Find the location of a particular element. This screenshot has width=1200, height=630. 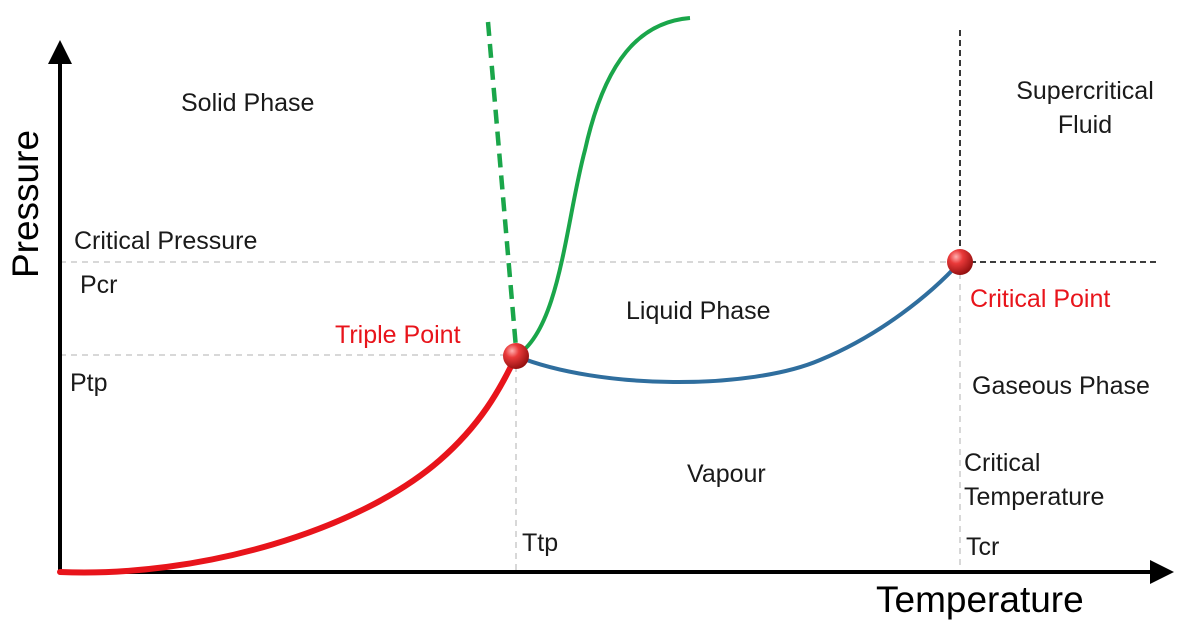

solid-phase-label: Solid Phase is located at coordinates (248, 103).